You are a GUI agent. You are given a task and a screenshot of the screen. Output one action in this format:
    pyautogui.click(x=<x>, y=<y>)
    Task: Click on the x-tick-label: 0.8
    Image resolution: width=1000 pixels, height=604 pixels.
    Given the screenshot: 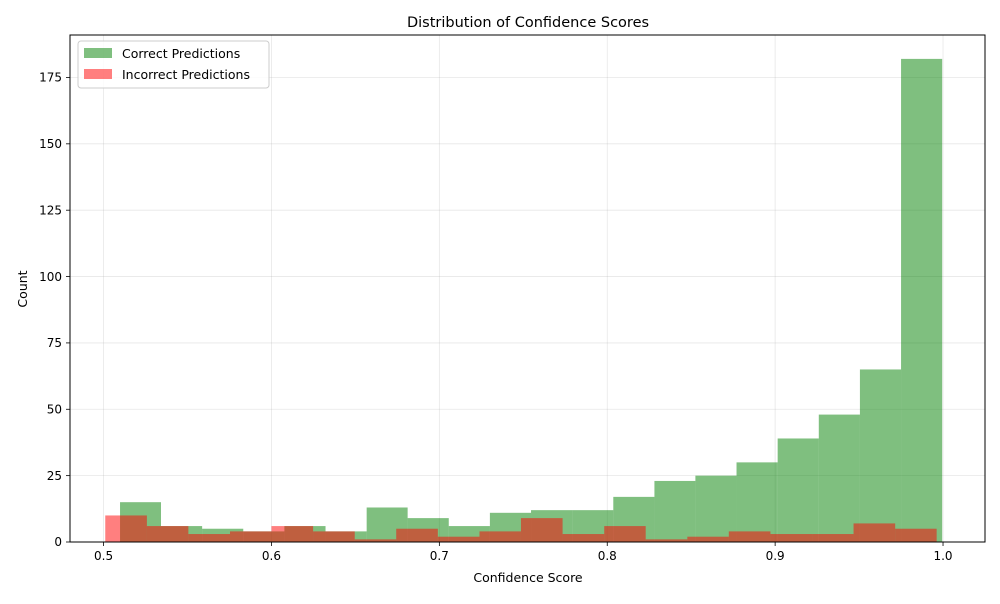 What is the action you would take?
    pyautogui.click(x=607, y=556)
    